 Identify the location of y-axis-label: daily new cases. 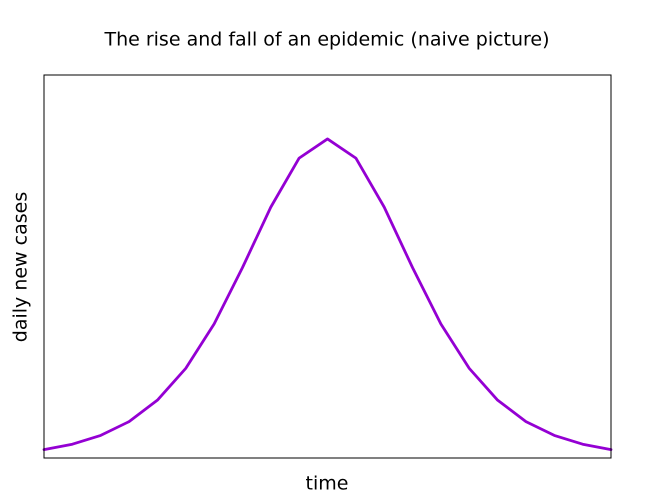
(21, 267).